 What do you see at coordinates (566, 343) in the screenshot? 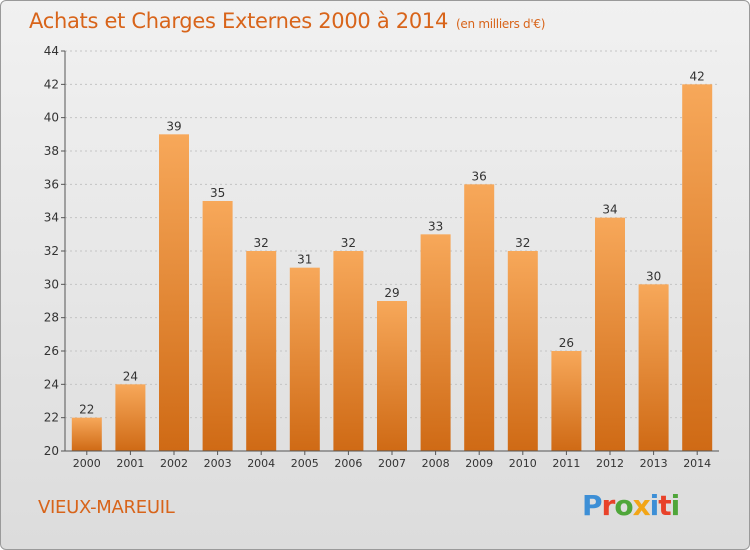
I see `bar-value-label: 26` at bounding box center [566, 343].